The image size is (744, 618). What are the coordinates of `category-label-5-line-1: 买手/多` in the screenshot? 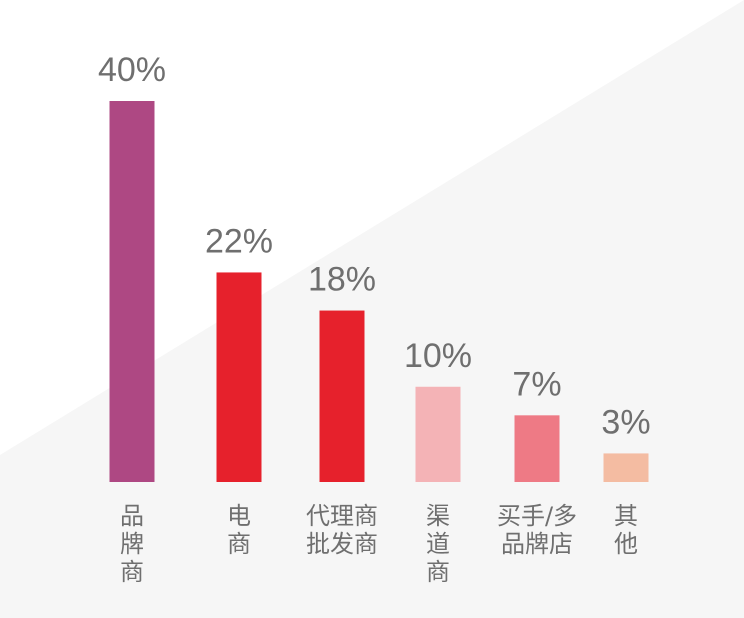 It's located at (537, 516).